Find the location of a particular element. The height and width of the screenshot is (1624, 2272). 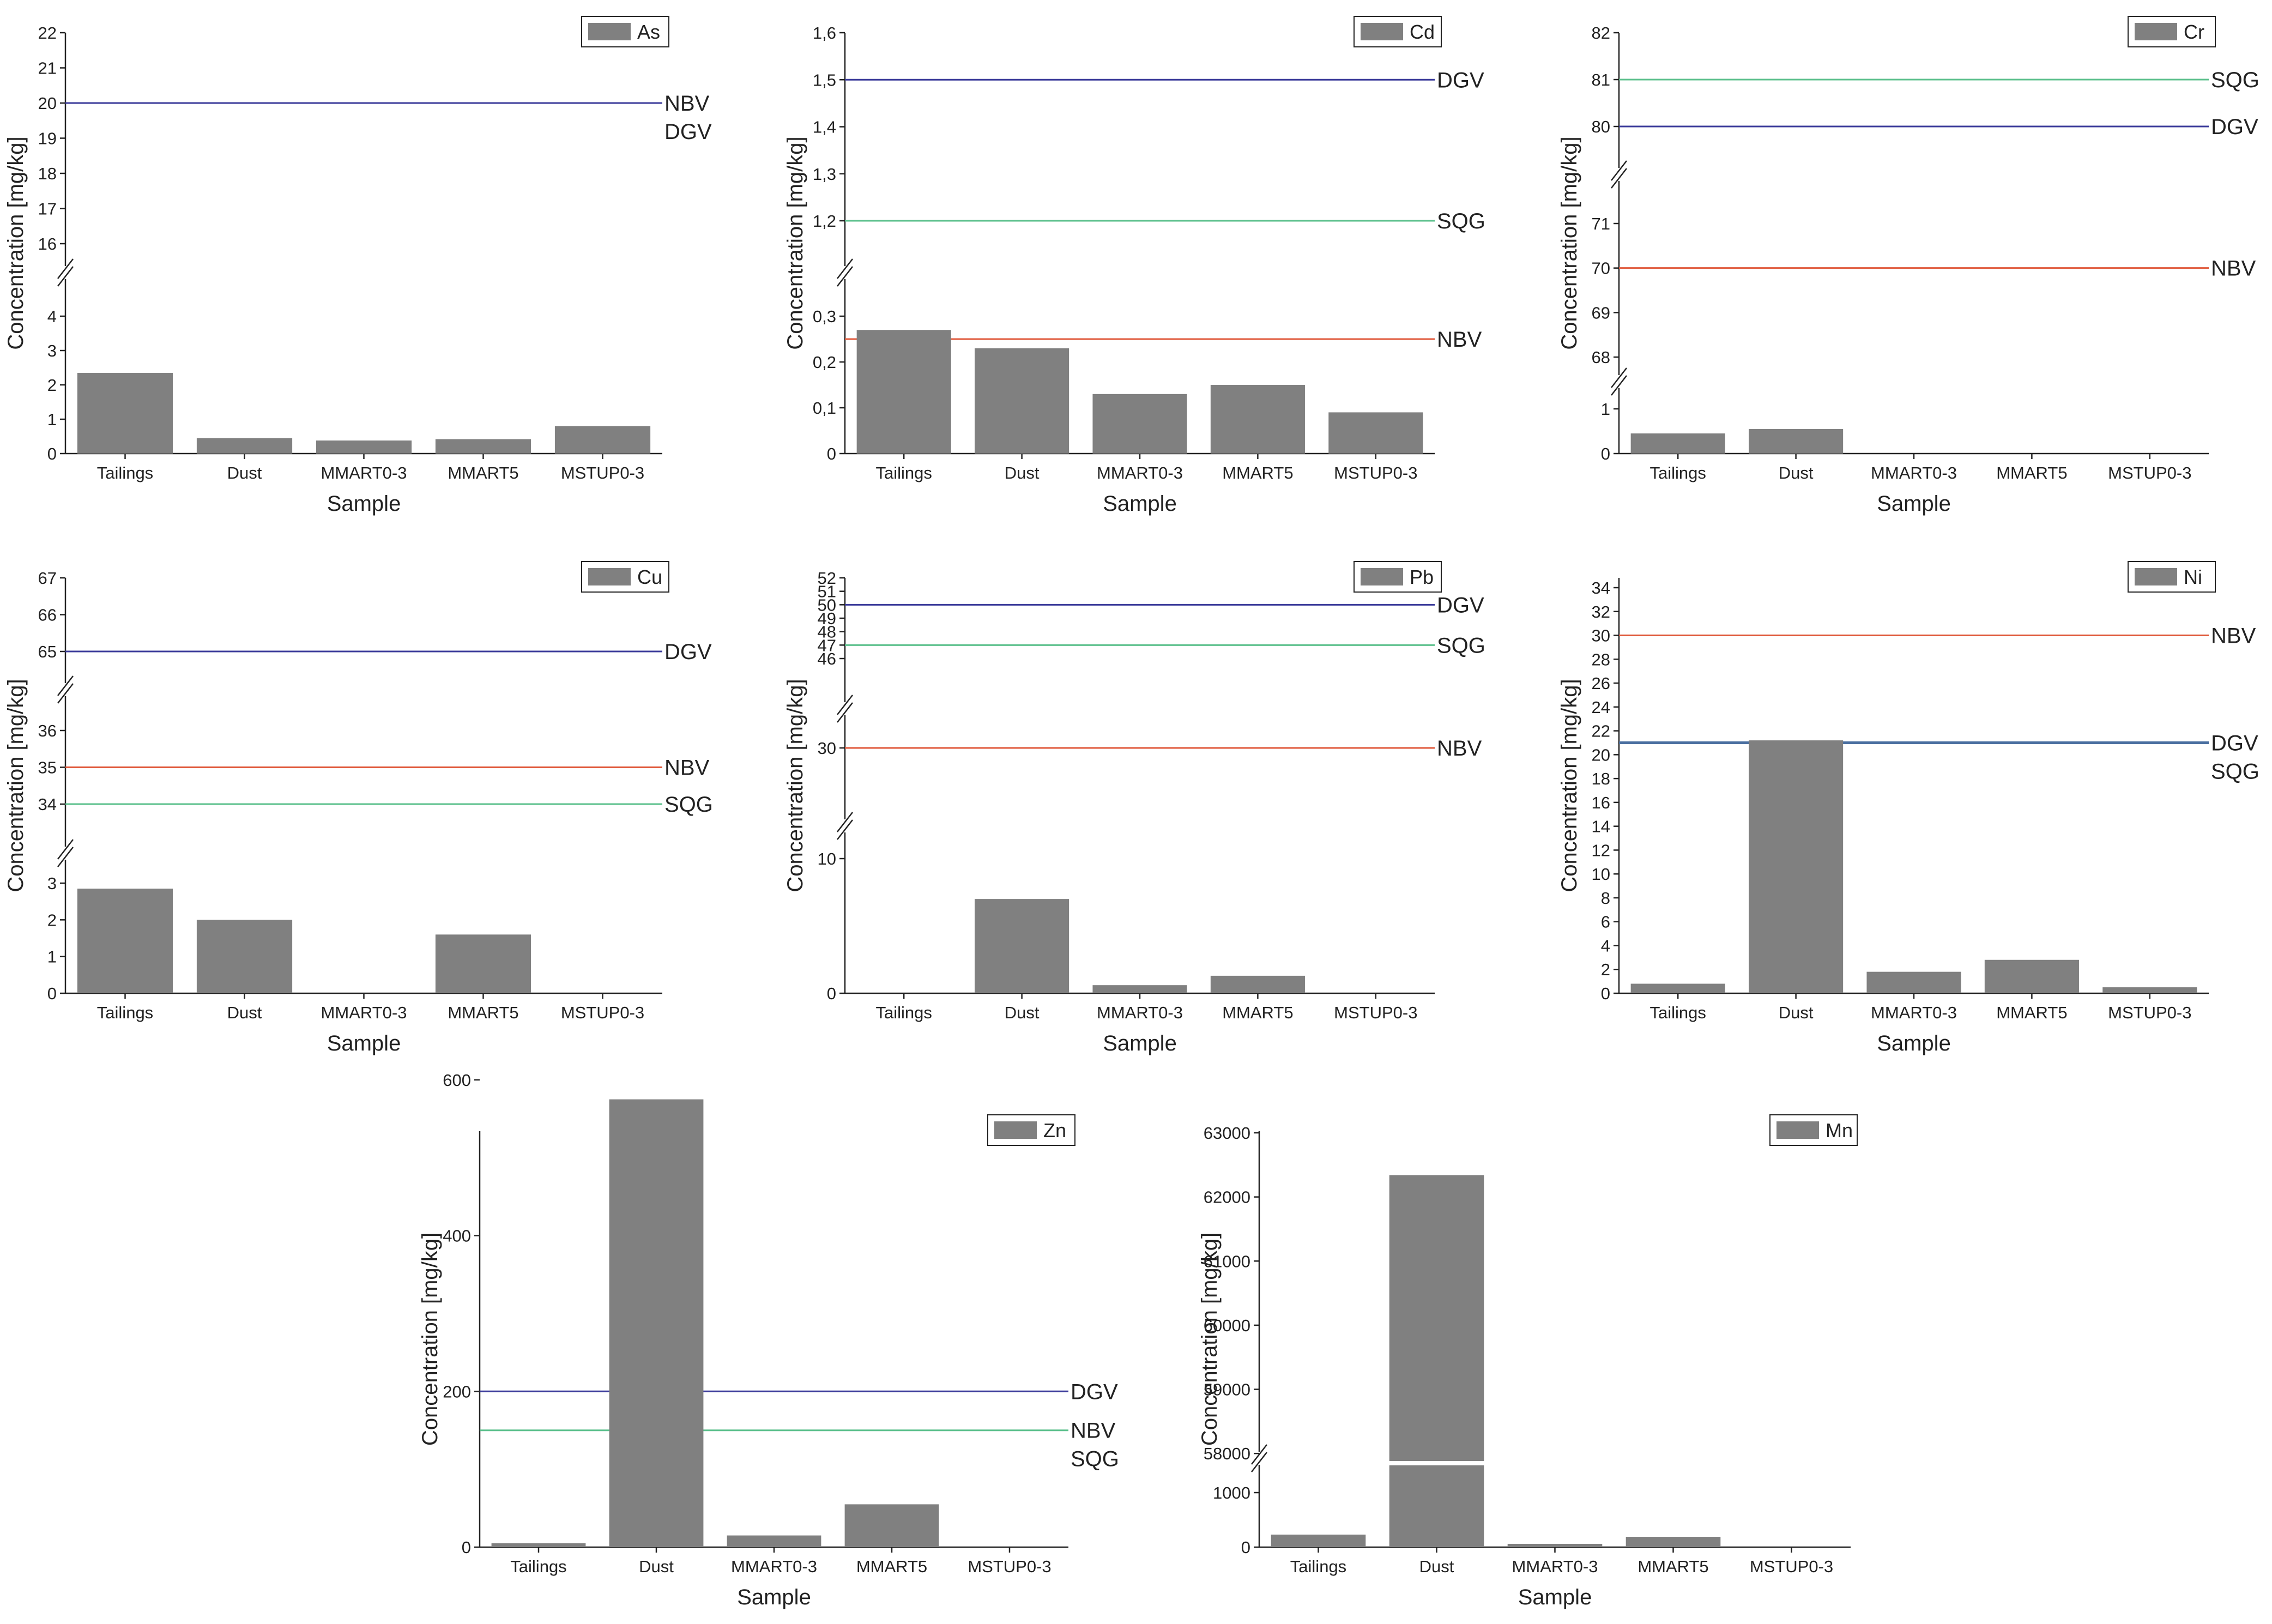

y-tick-label: 17 is located at coordinates (48, 209).